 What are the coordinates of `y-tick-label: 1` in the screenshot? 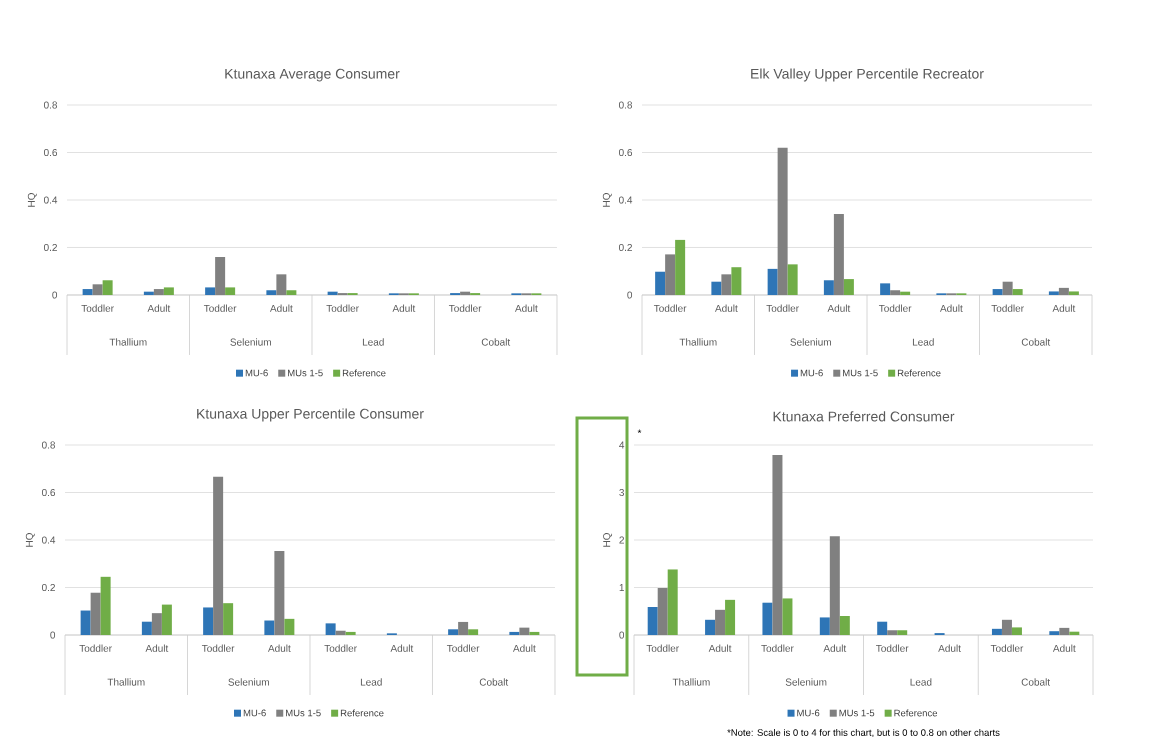 It's located at (621, 587).